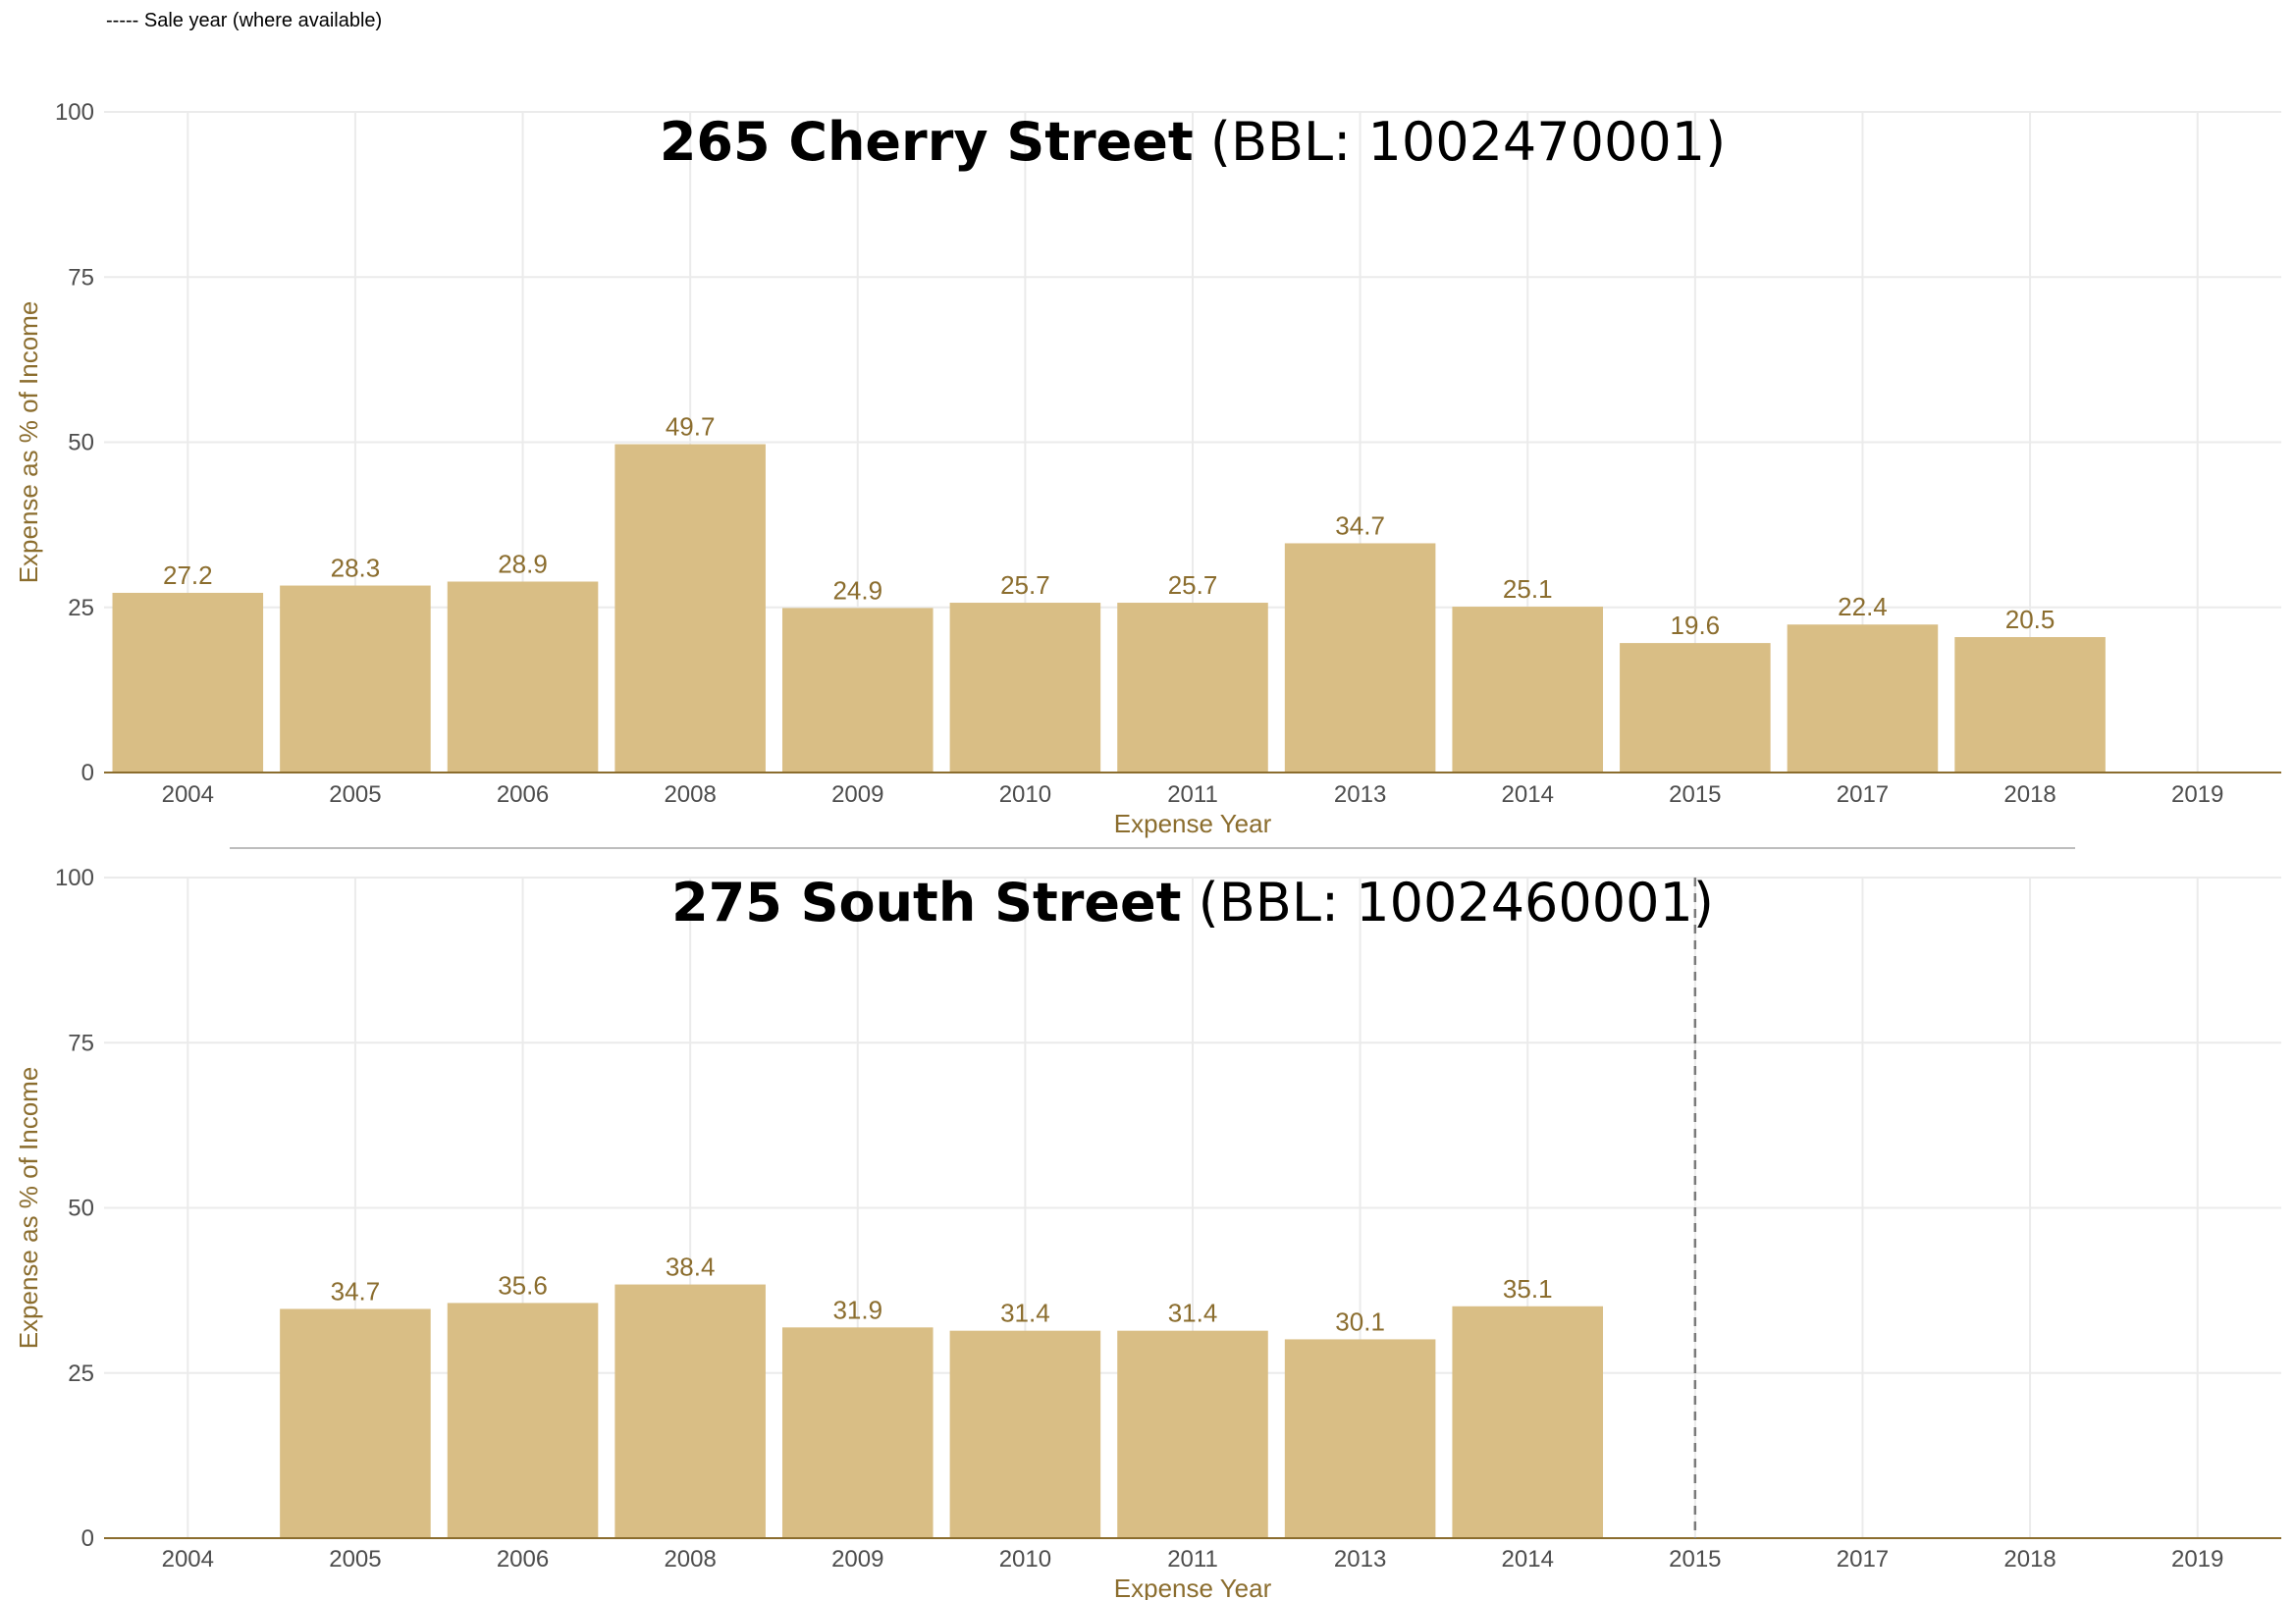 This screenshot has height=1600, width=2296. What do you see at coordinates (1152, 848) in the screenshot?
I see `chart-separator` at bounding box center [1152, 848].